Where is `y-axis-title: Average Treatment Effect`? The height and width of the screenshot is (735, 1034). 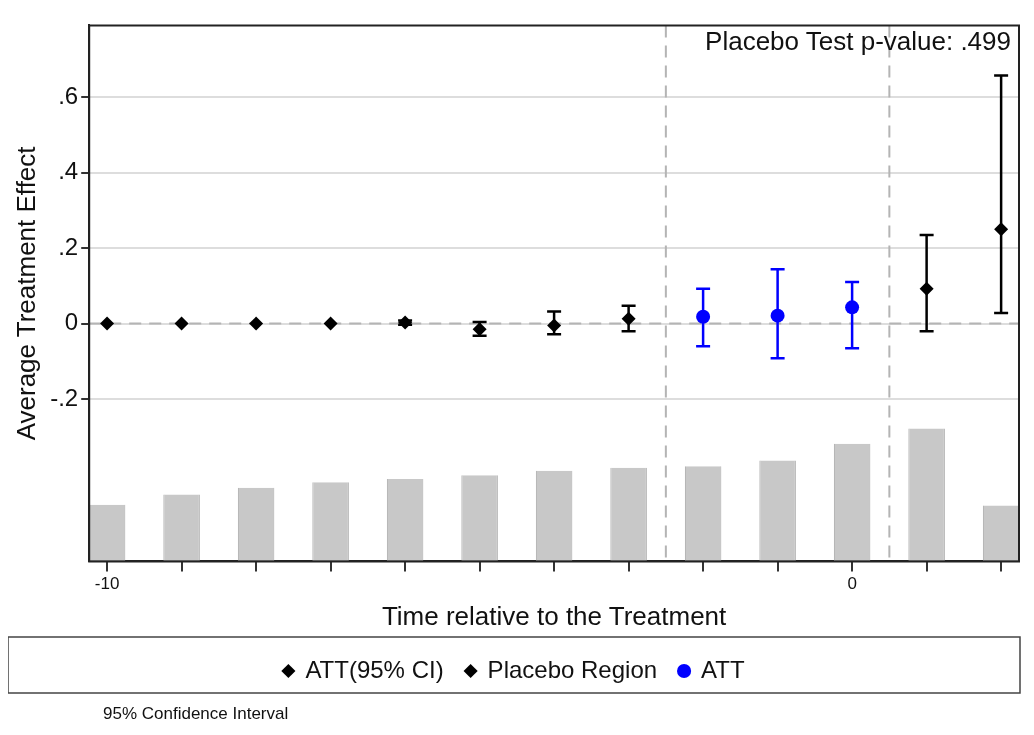 y-axis-title: Average Treatment Effect is located at coordinates (25, 293).